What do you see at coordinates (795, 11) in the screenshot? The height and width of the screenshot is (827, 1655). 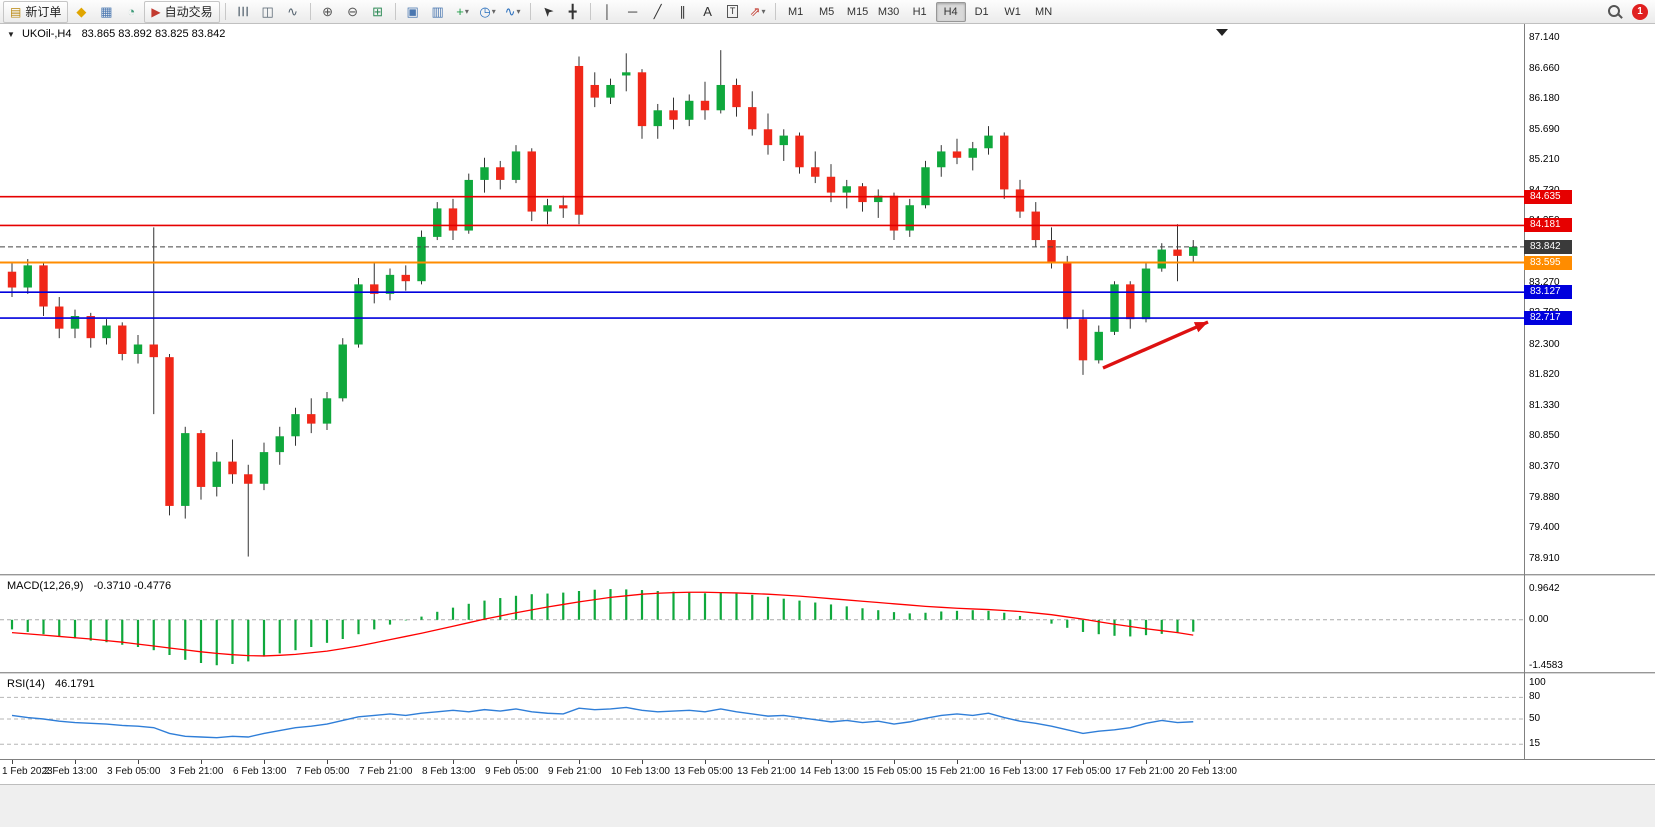 I see `timeframe-button-m1: M1` at bounding box center [795, 11].